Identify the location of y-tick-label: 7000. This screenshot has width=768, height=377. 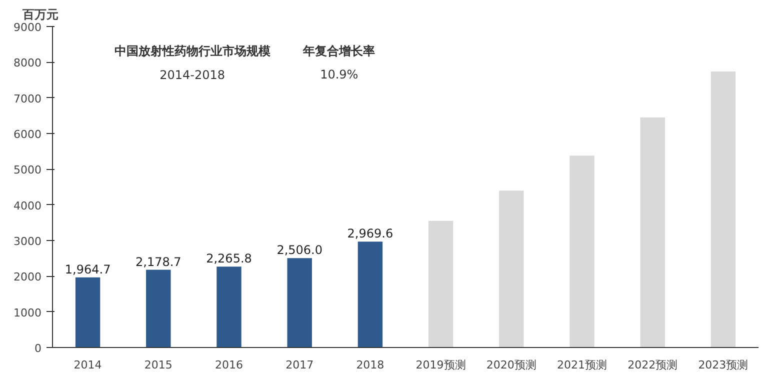
(28, 99).